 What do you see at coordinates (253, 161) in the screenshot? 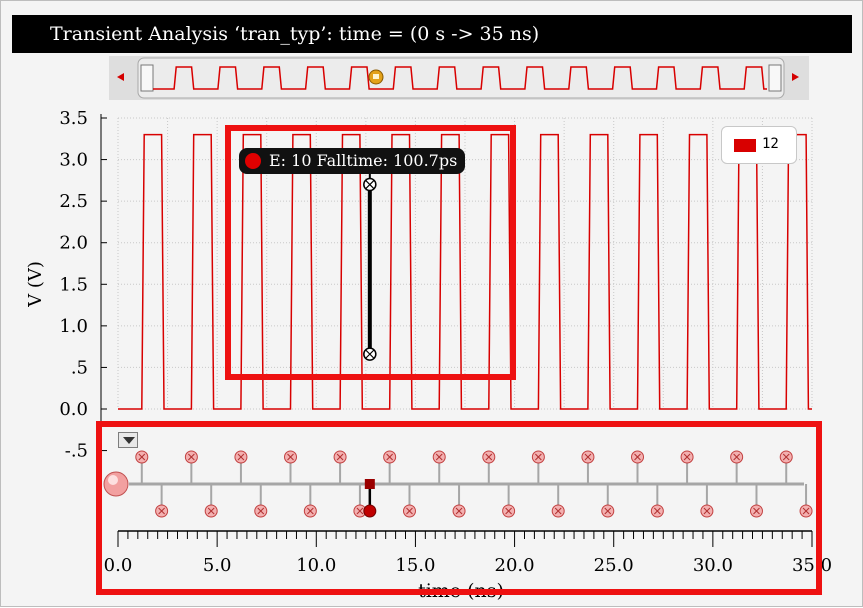
I see `marker-dot-icon` at bounding box center [253, 161].